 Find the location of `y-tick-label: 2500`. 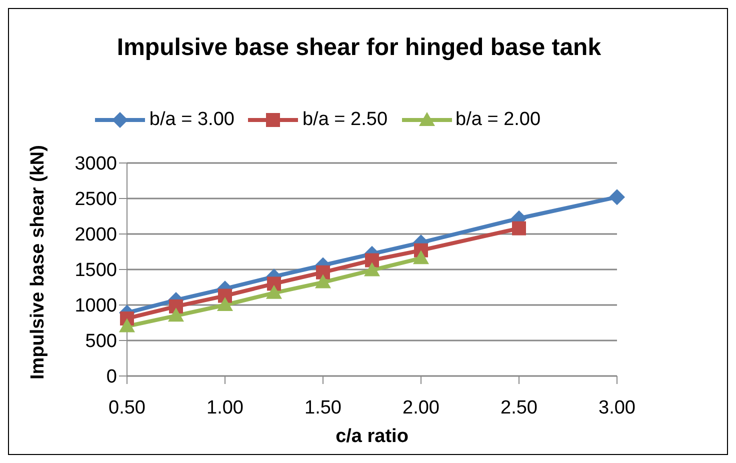

y-tick-label: 2500 is located at coordinates (95, 199).